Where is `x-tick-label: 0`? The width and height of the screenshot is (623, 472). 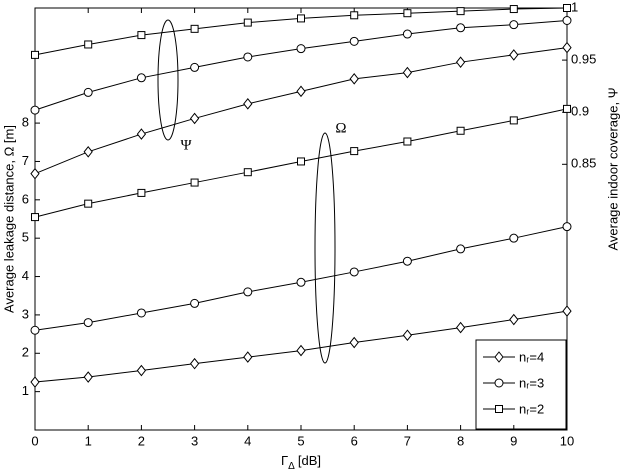
x-tick-label: 0 is located at coordinates (34, 440).